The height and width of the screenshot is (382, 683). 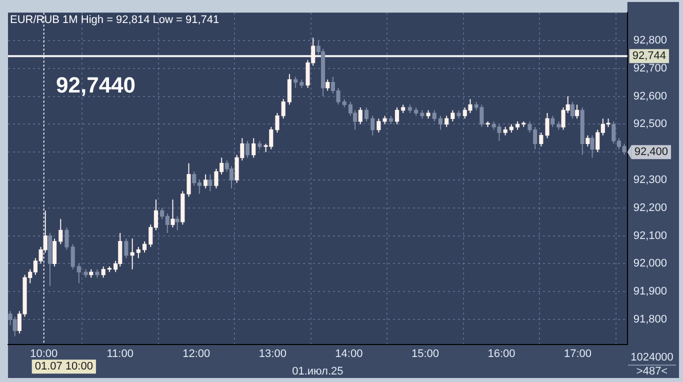 I want to click on y-tick-label: 92,200, so click(x=650, y=208).